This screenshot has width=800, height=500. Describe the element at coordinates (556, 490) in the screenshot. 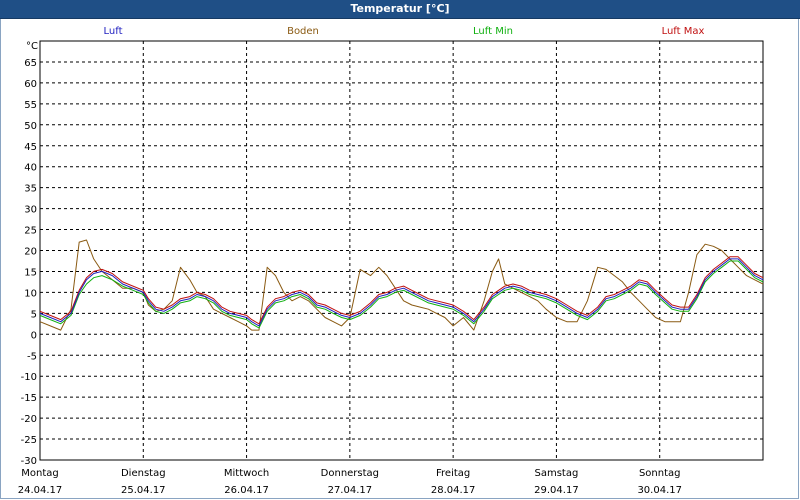

I see `x-tick-date: 29.04.17` at that location.